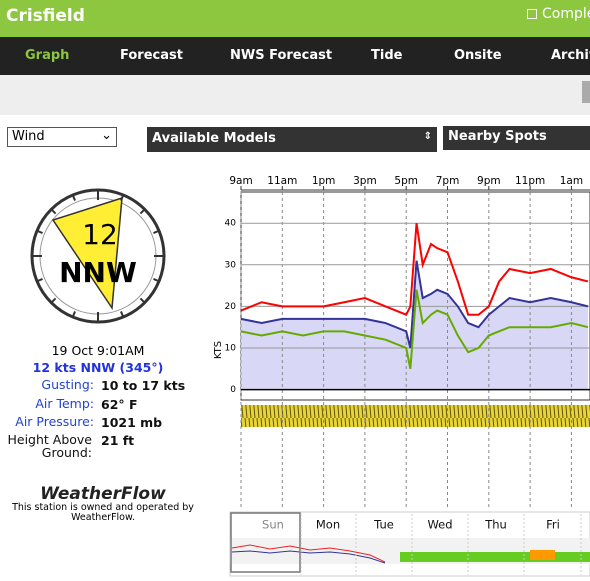 The image size is (590, 581). Describe the element at coordinates (64, 403) in the screenshot. I see `detail-label: Air Temp:` at that location.